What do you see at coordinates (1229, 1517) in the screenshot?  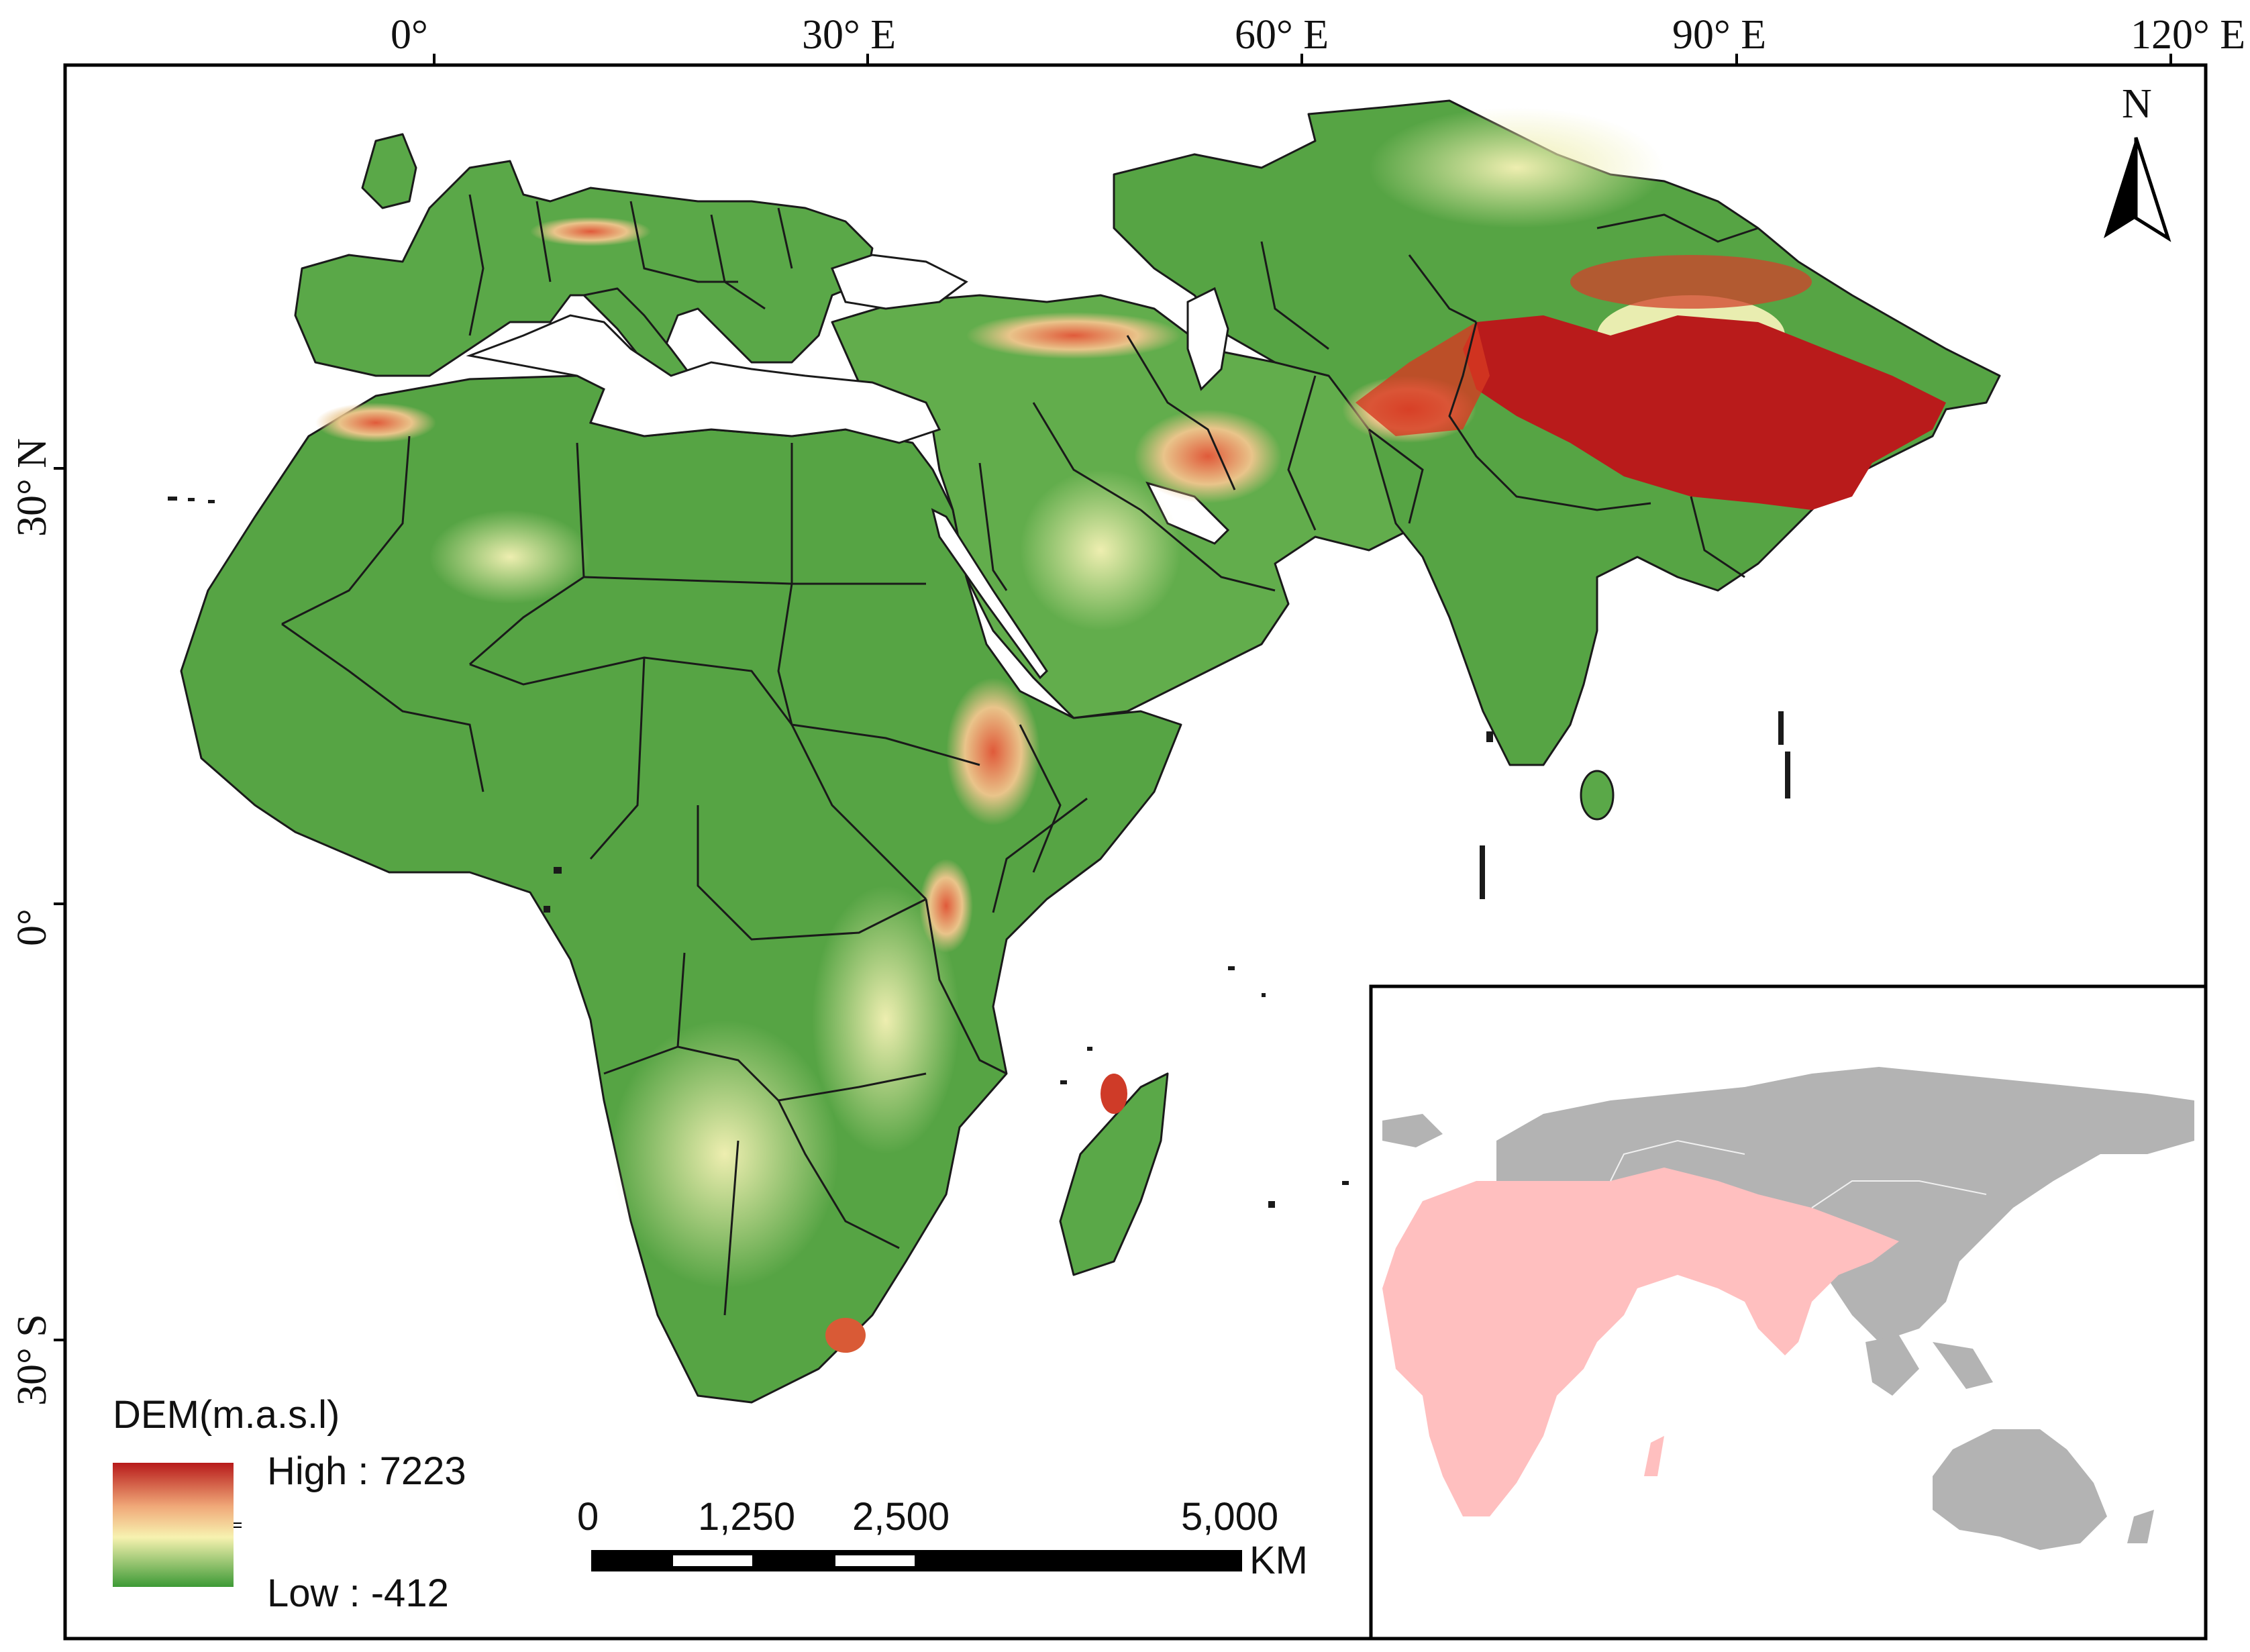 I see `scale-tick-5000: 5,000` at bounding box center [1229, 1517].